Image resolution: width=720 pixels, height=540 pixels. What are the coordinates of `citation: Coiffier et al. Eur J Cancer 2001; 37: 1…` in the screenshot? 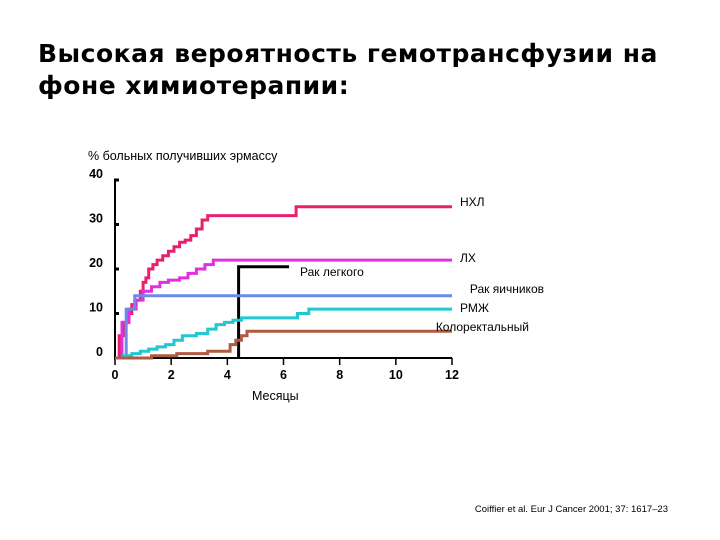 It's located at (571, 509).